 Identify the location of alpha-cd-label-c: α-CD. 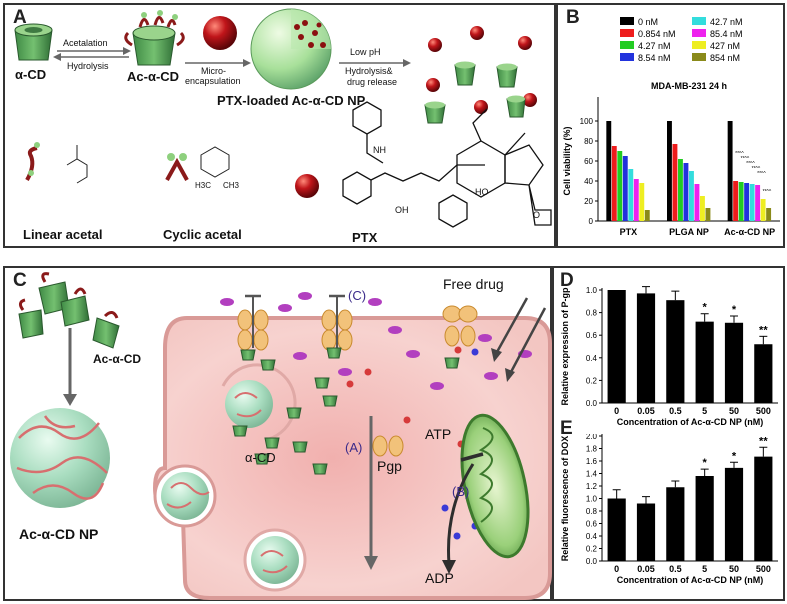
(260, 457).